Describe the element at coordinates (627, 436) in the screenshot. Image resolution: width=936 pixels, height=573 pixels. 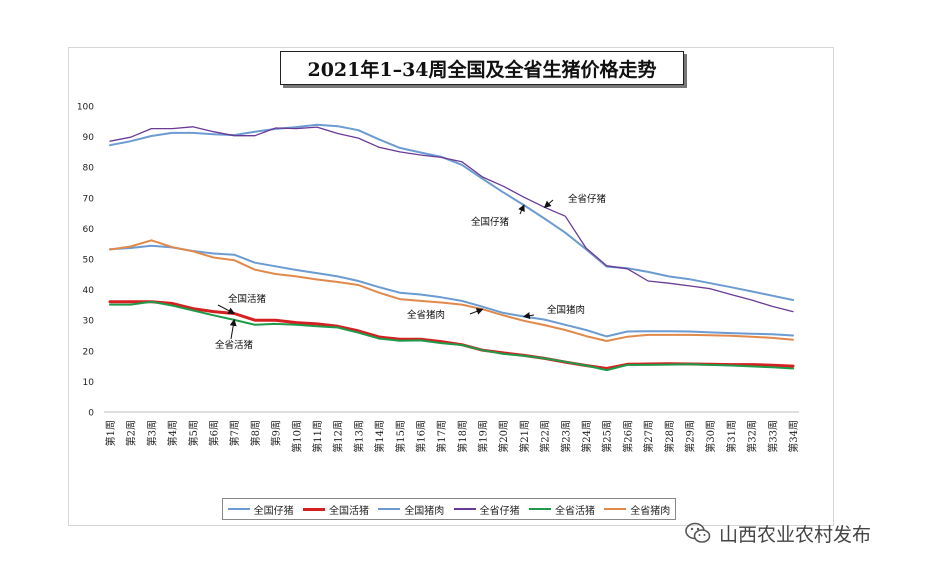
I see `x-tick-label: 第26周` at that location.